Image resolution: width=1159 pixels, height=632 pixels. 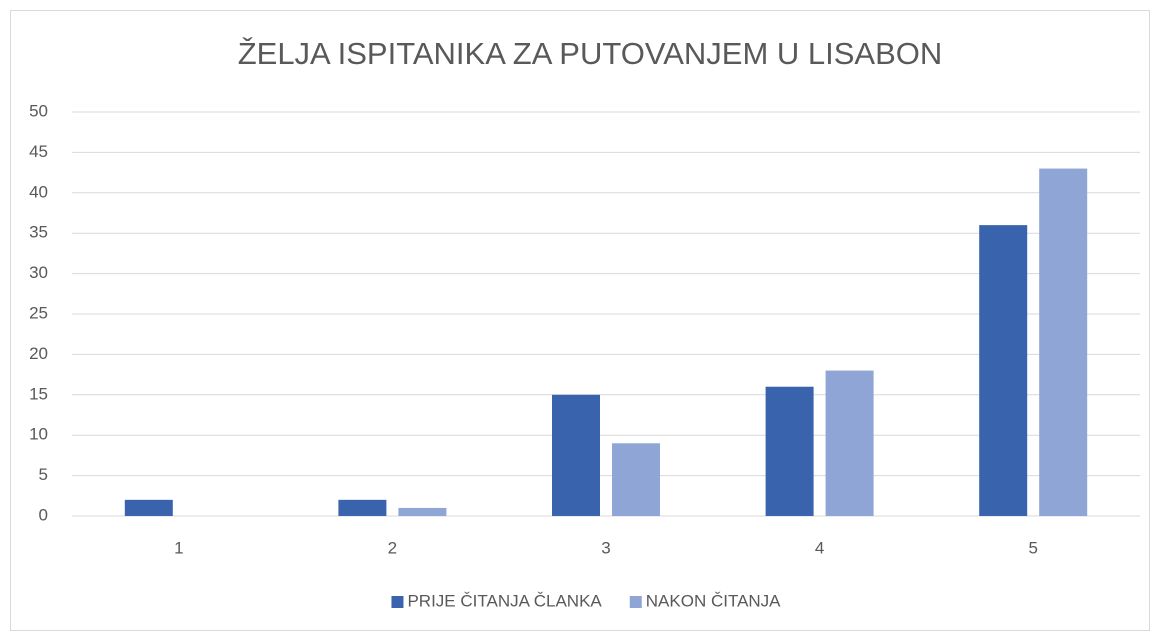 What do you see at coordinates (38, 151) in the screenshot?
I see `y-tick-label: 45` at bounding box center [38, 151].